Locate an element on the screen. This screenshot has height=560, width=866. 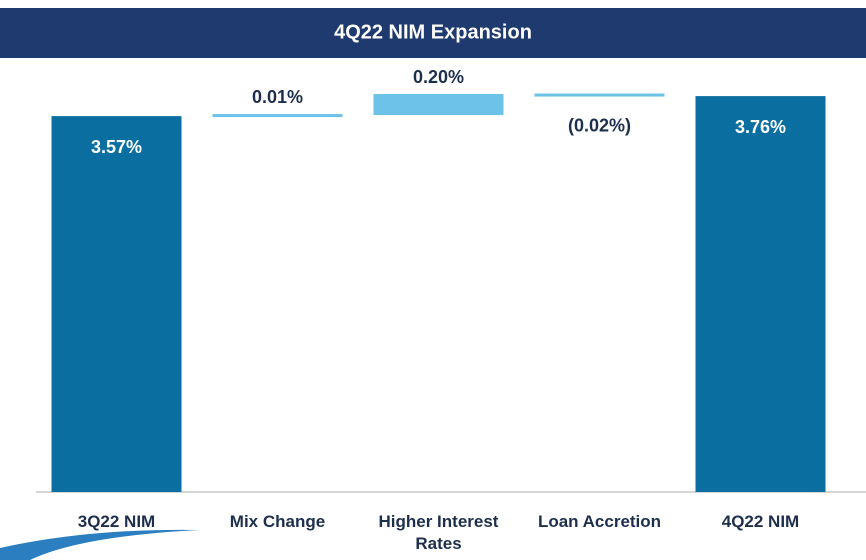
value-label: 0.20% is located at coordinates (438, 77).